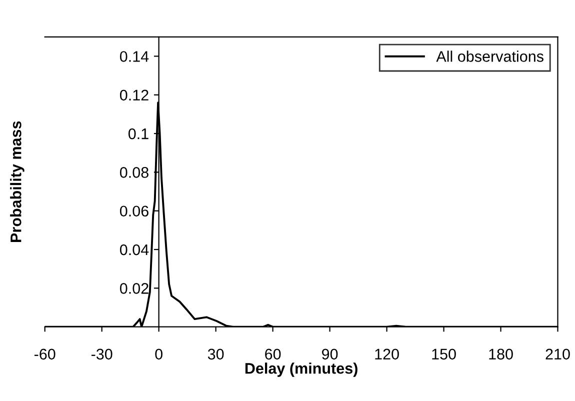  What do you see at coordinates (216, 354) in the screenshot?
I see `x-tick-label: 30` at bounding box center [216, 354].